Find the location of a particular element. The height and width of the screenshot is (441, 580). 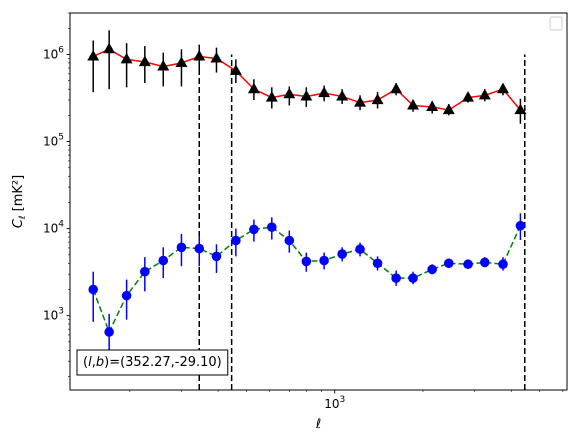

annotation-b-symbol: b is located at coordinates (100, 362).